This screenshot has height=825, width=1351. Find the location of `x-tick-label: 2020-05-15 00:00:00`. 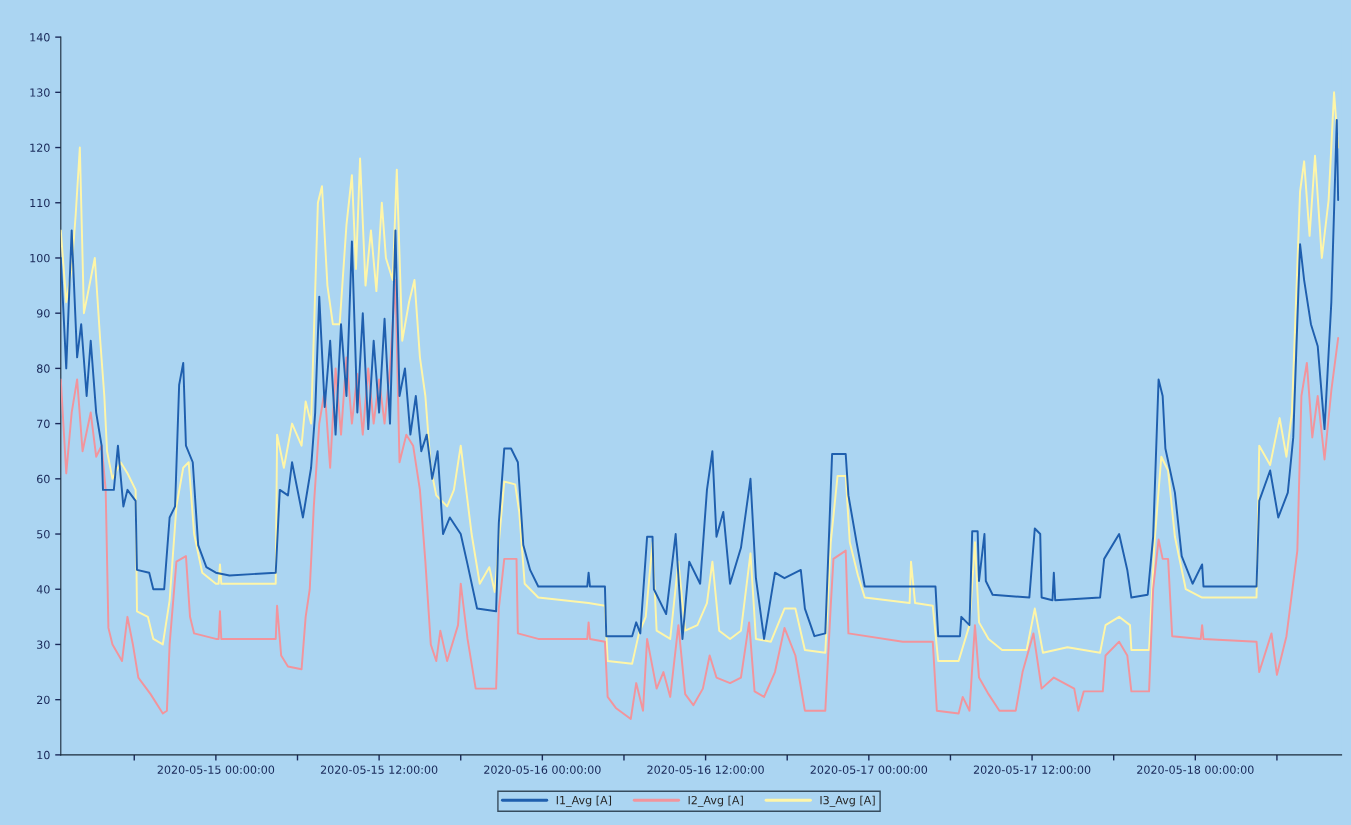

x-tick-label: 2020-05-15 00:00:00 is located at coordinates (216, 769).